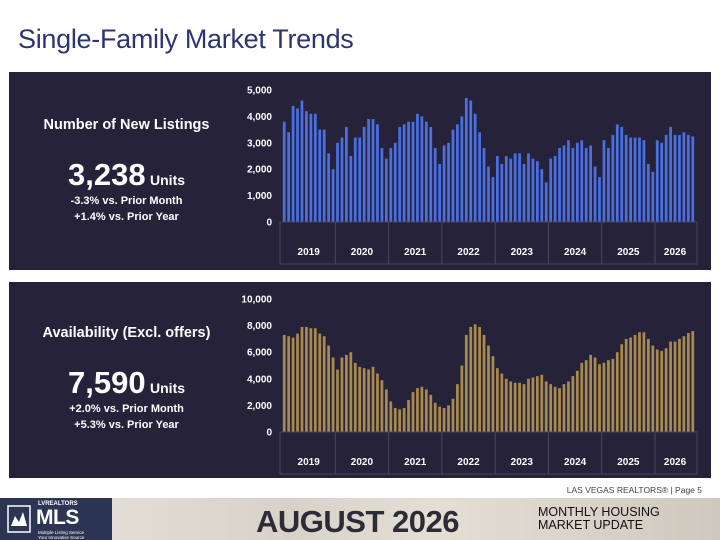  Describe the element at coordinates (575, 252) in the screenshot. I see `new-listings-year-label: 2024` at that location.